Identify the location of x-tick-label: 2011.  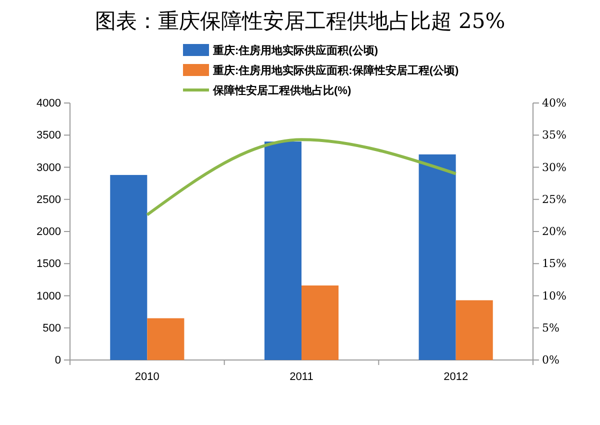
(302, 376).